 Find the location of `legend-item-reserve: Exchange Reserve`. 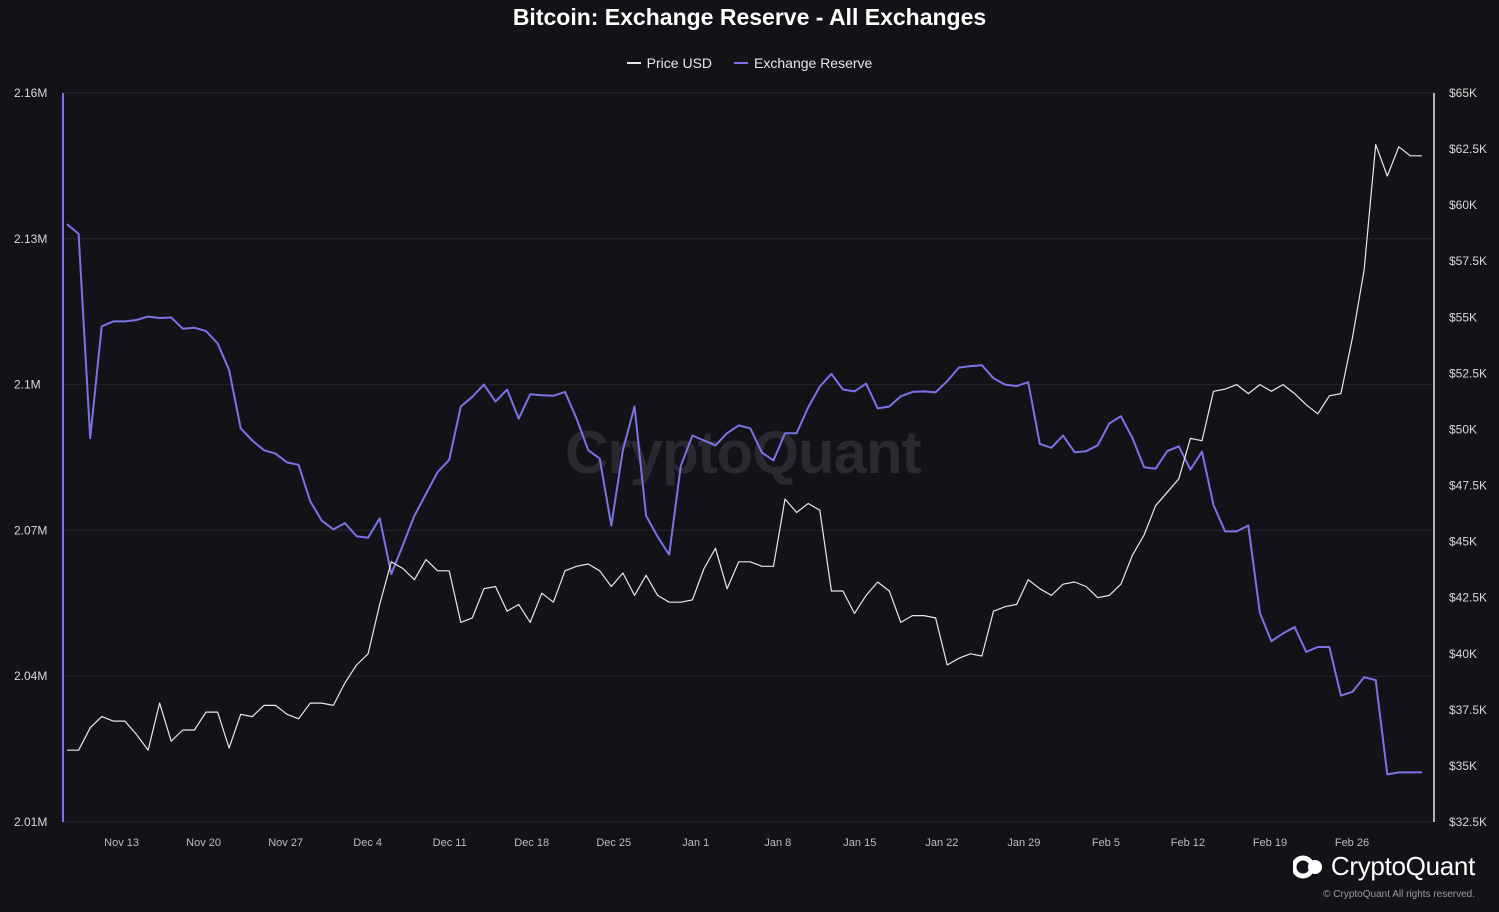

legend-item-reserve: Exchange Reserve is located at coordinates (803, 63).